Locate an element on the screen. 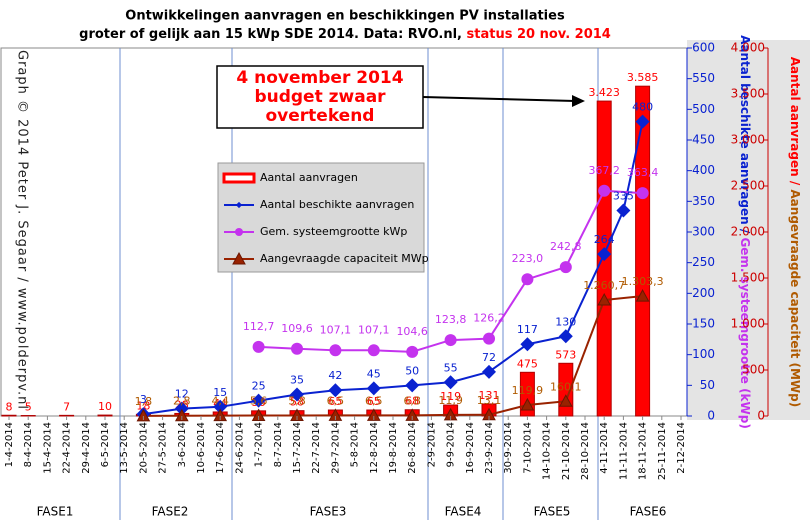  data-label: 55 is located at coordinates (451, 367).